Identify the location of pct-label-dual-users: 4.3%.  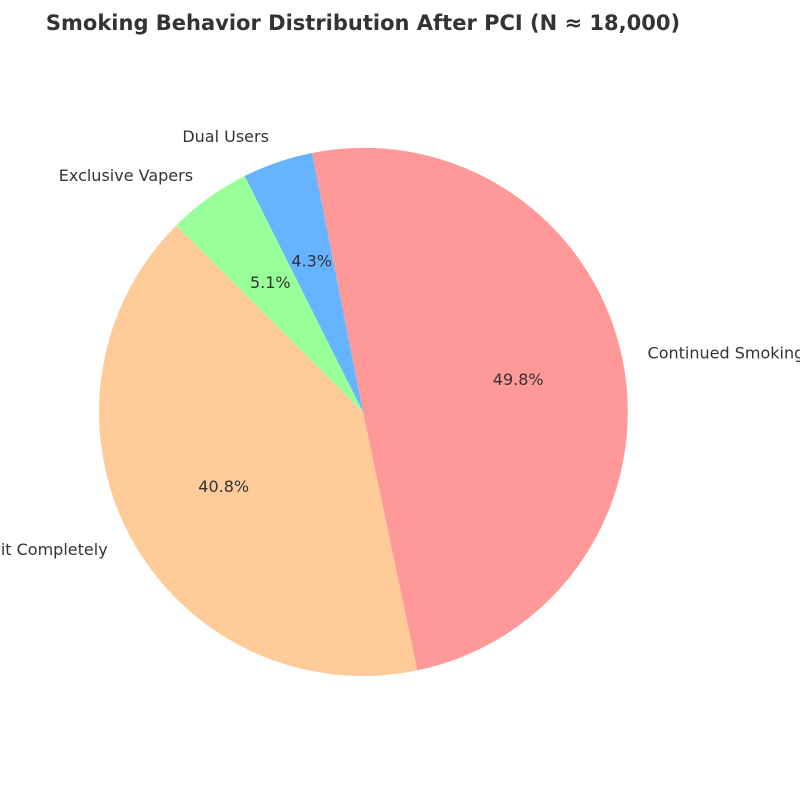
(311, 261).